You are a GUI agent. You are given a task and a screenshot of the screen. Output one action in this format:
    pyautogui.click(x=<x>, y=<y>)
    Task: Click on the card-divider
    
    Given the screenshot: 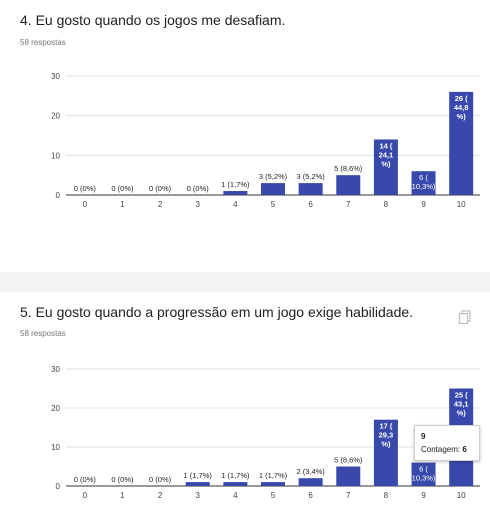 What is the action you would take?
    pyautogui.click(x=245, y=282)
    